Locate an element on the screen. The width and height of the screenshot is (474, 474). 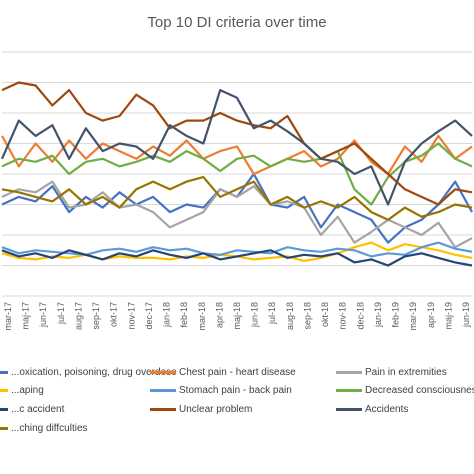
x-tick-label: aug-18 is located at coordinates (290, 316).